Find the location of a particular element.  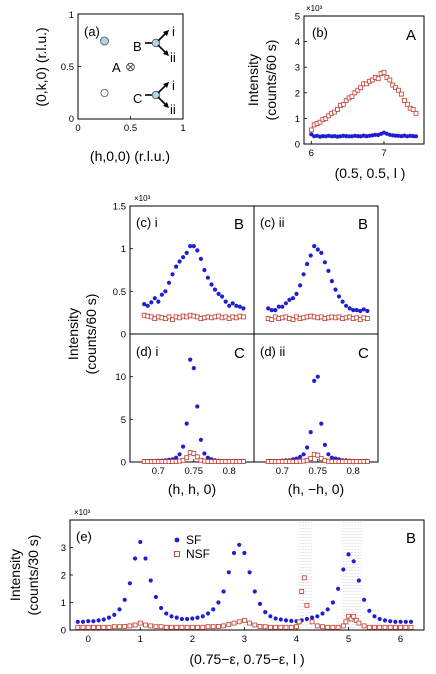

label-i-lower: i is located at coordinates (173, 85).